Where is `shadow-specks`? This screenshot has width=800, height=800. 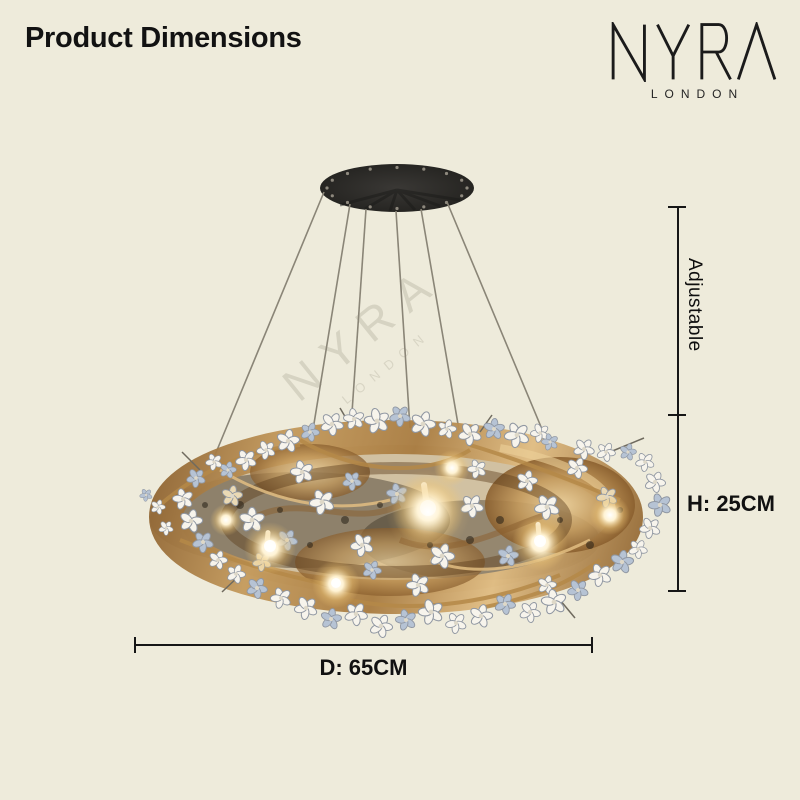 shadow-specks is located at coordinates (412, 525).